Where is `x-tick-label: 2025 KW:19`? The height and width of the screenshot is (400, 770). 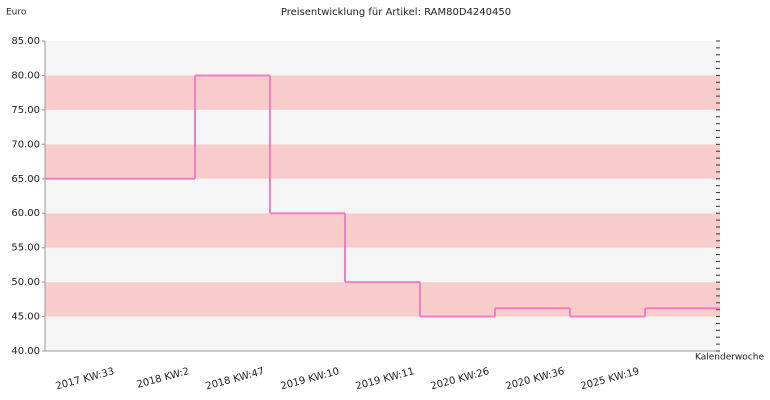 x-tick-label: 2025 KW:19 is located at coordinates (610, 379).